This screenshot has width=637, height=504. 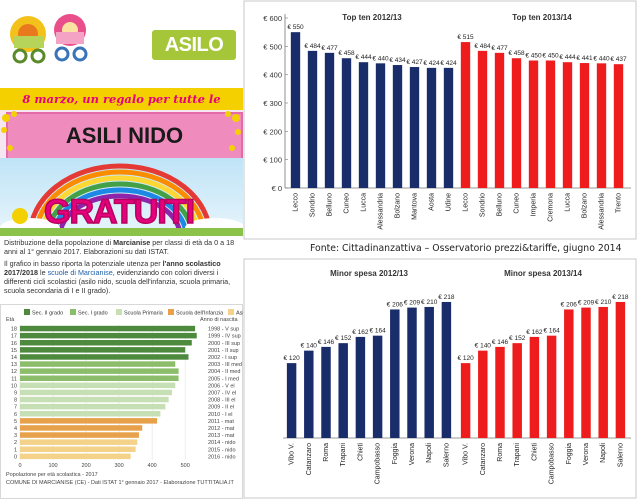 What do you see at coordinates (15, 422) in the screenshot?
I see `age-label: 5` at bounding box center [15, 422].